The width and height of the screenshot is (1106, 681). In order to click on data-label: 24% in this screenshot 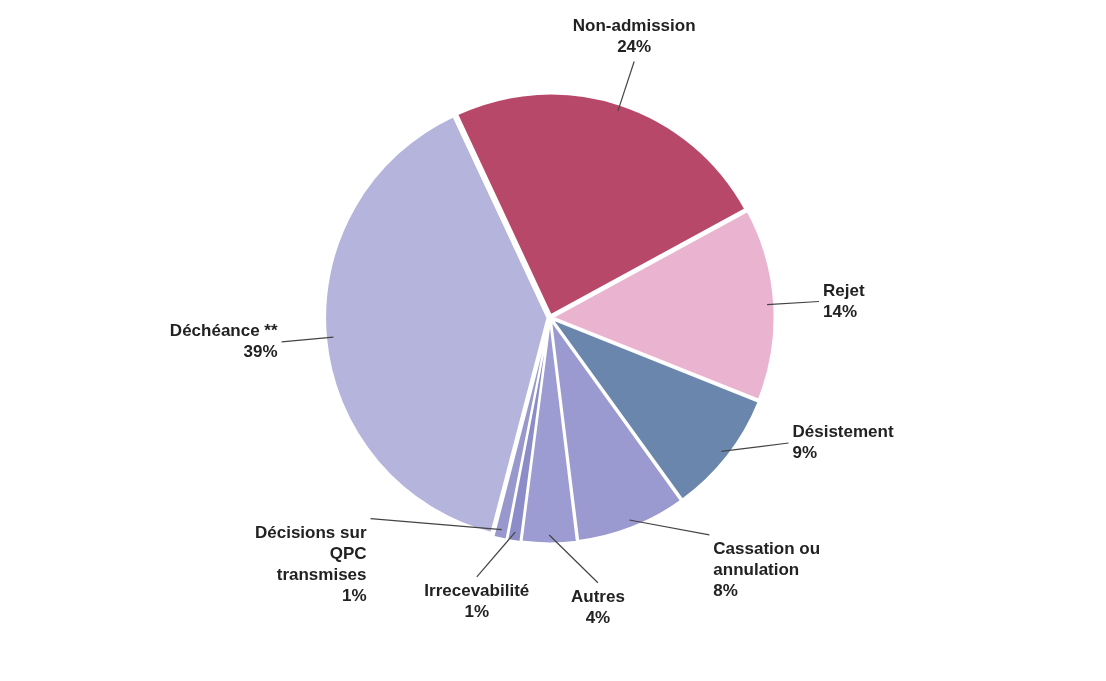, I will do `click(634, 46)`.